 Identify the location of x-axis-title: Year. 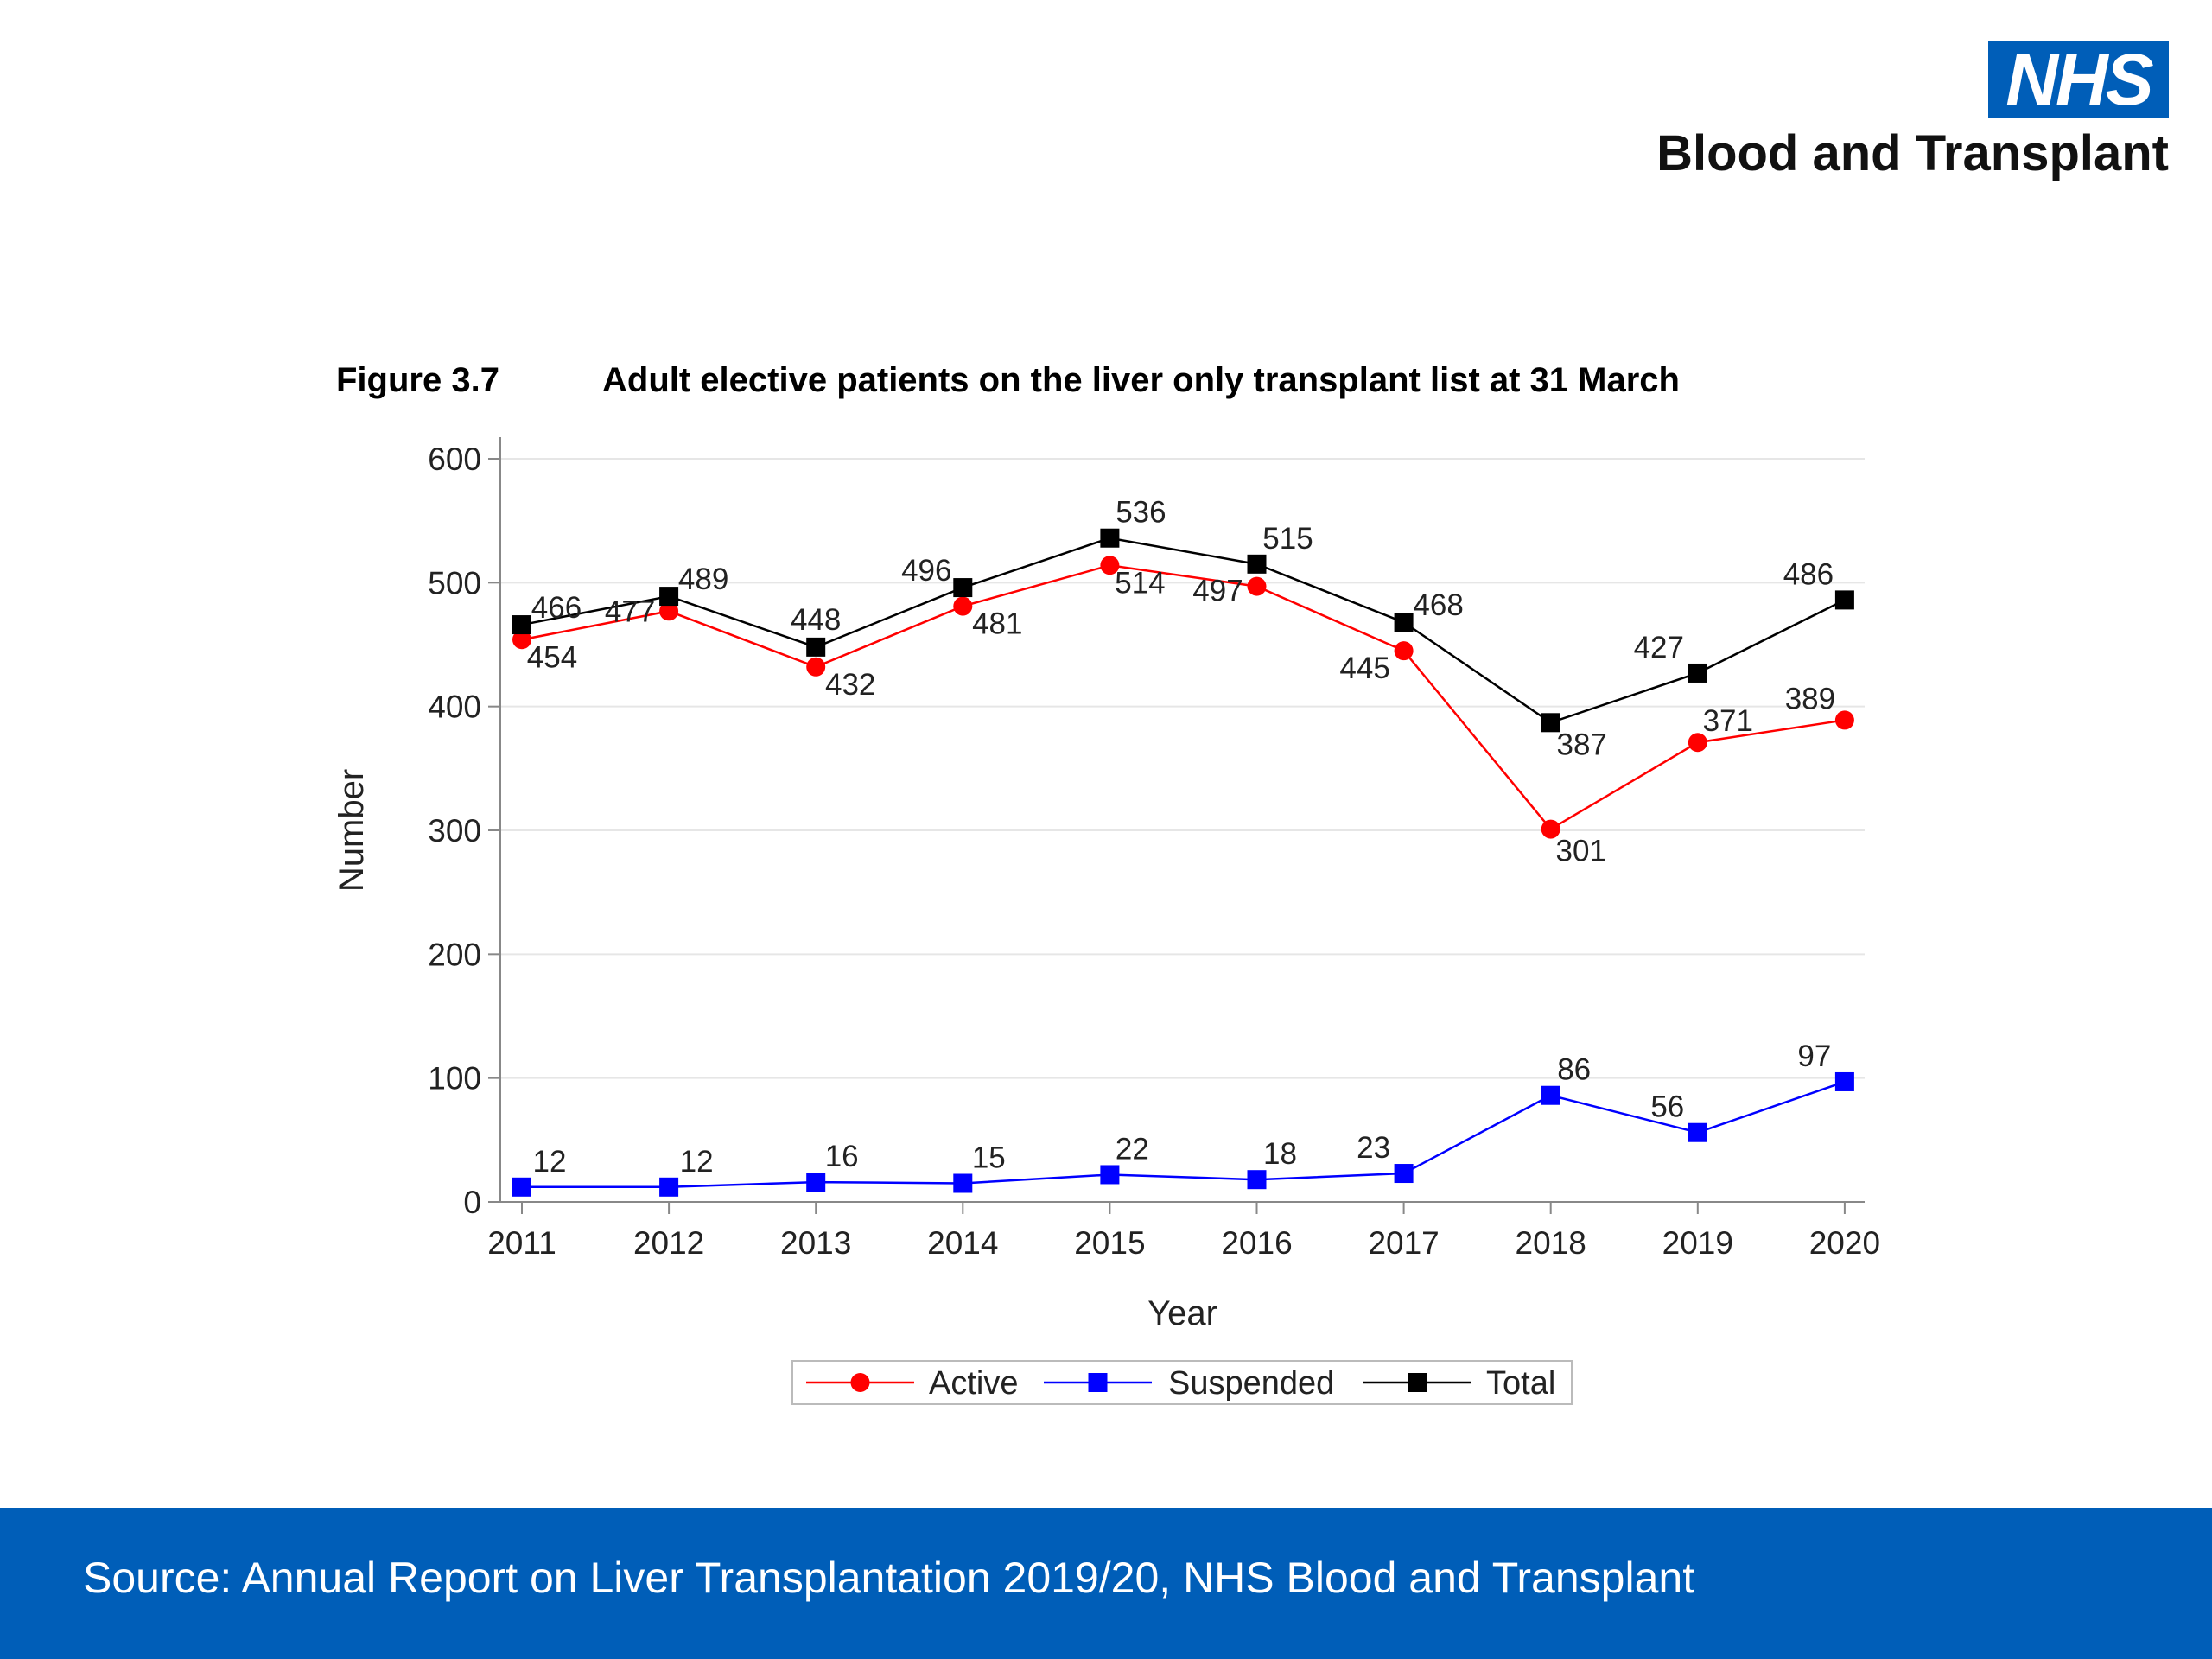
(1182, 1313).